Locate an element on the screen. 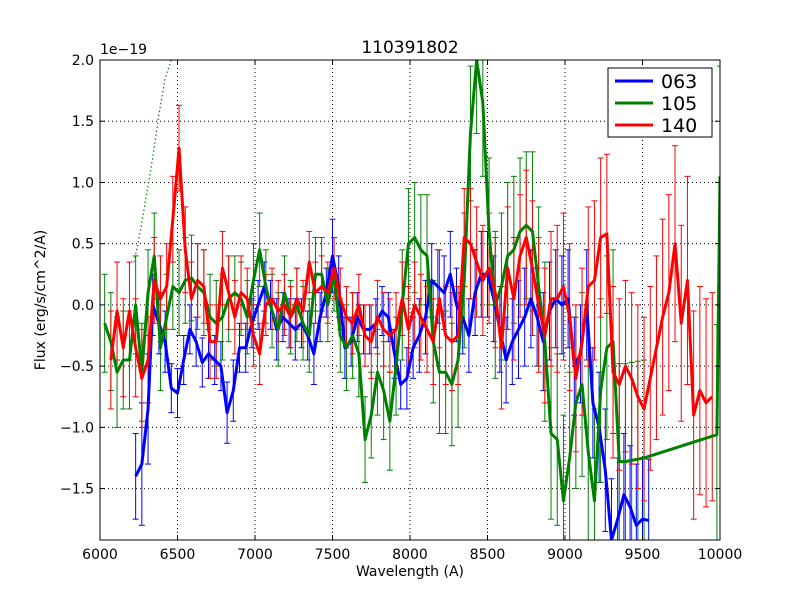 This screenshot has width=800, height=600. y-tick-label: 0.0 is located at coordinates (83, 306).